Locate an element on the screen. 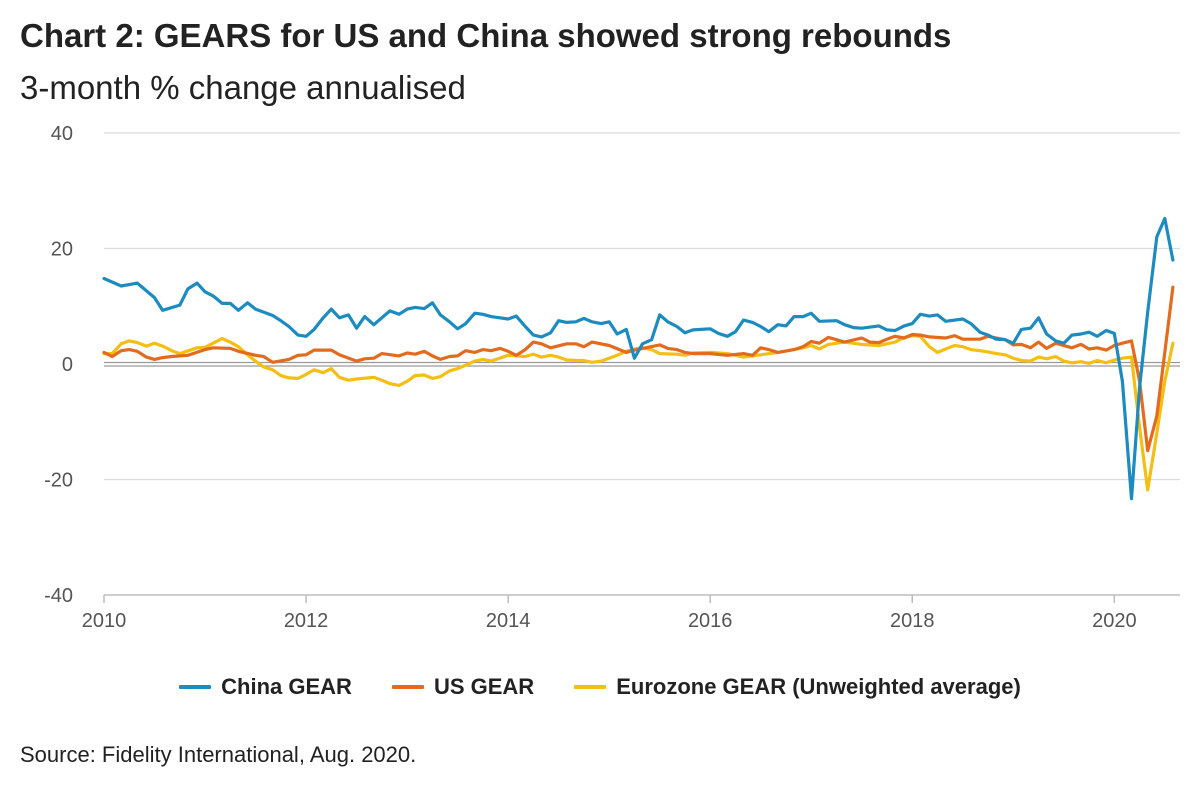 This screenshot has width=1200, height=800. legend-label-china: China GEAR is located at coordinates (286, 686).